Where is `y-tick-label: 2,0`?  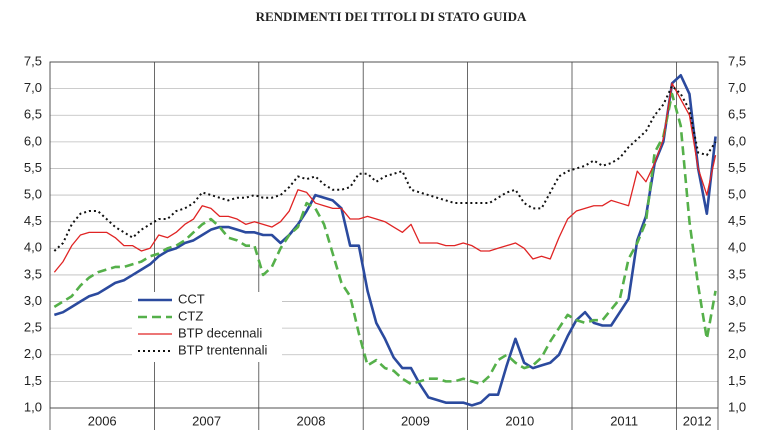
y-tick-label: 2,0 is located at coordinates (33, 353).